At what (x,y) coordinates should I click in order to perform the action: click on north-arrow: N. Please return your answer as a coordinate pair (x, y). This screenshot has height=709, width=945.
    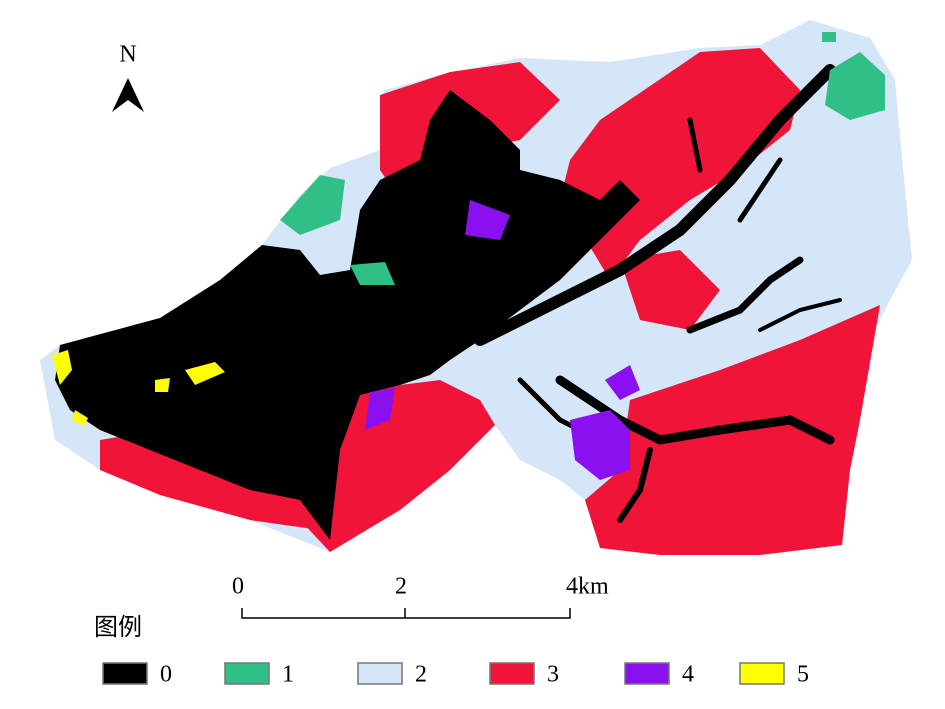
    Looking at the image, I should click on (128, 77).